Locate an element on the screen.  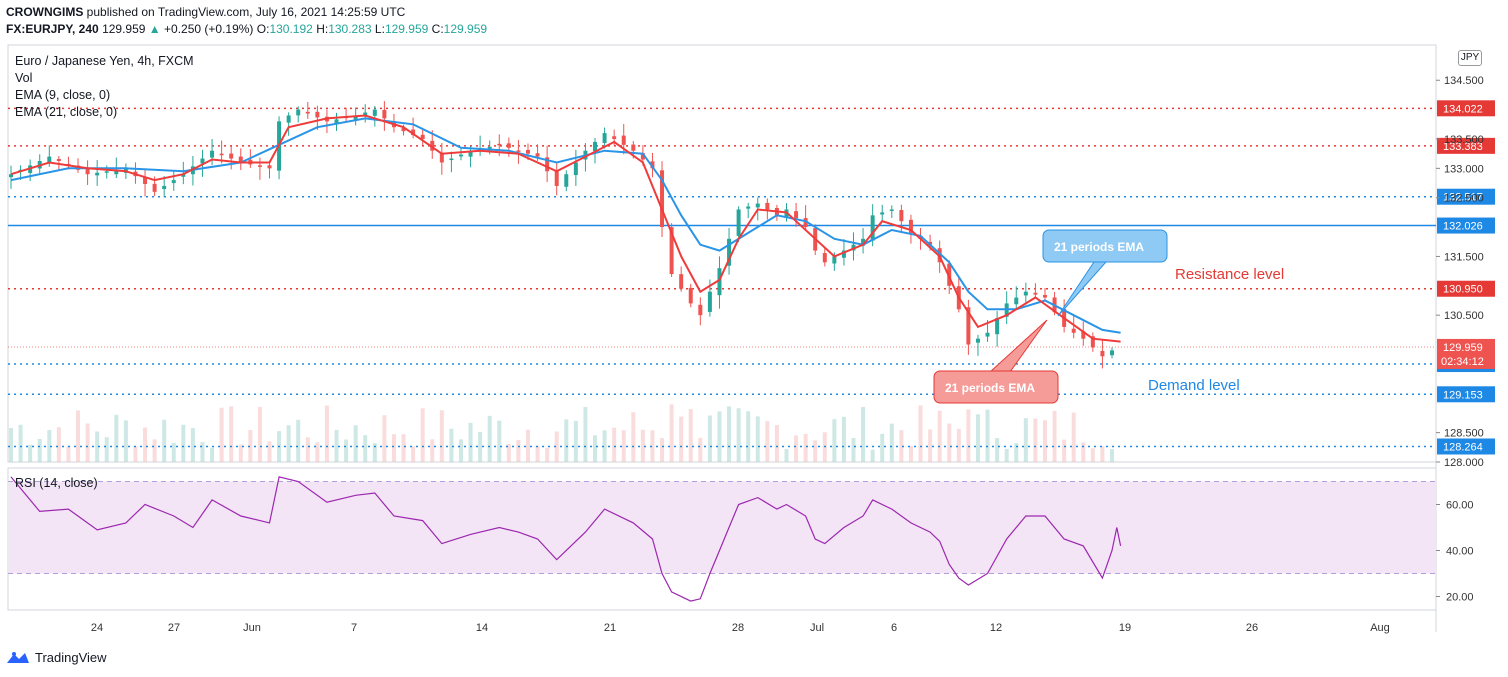
footer-brand: TradingView is located at coordinates (56, 657).